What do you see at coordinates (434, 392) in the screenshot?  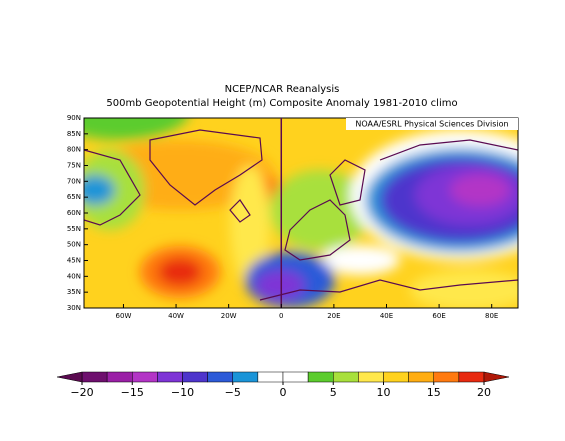 I see `colorbar-label: 15` at bounding box center [434, 392].